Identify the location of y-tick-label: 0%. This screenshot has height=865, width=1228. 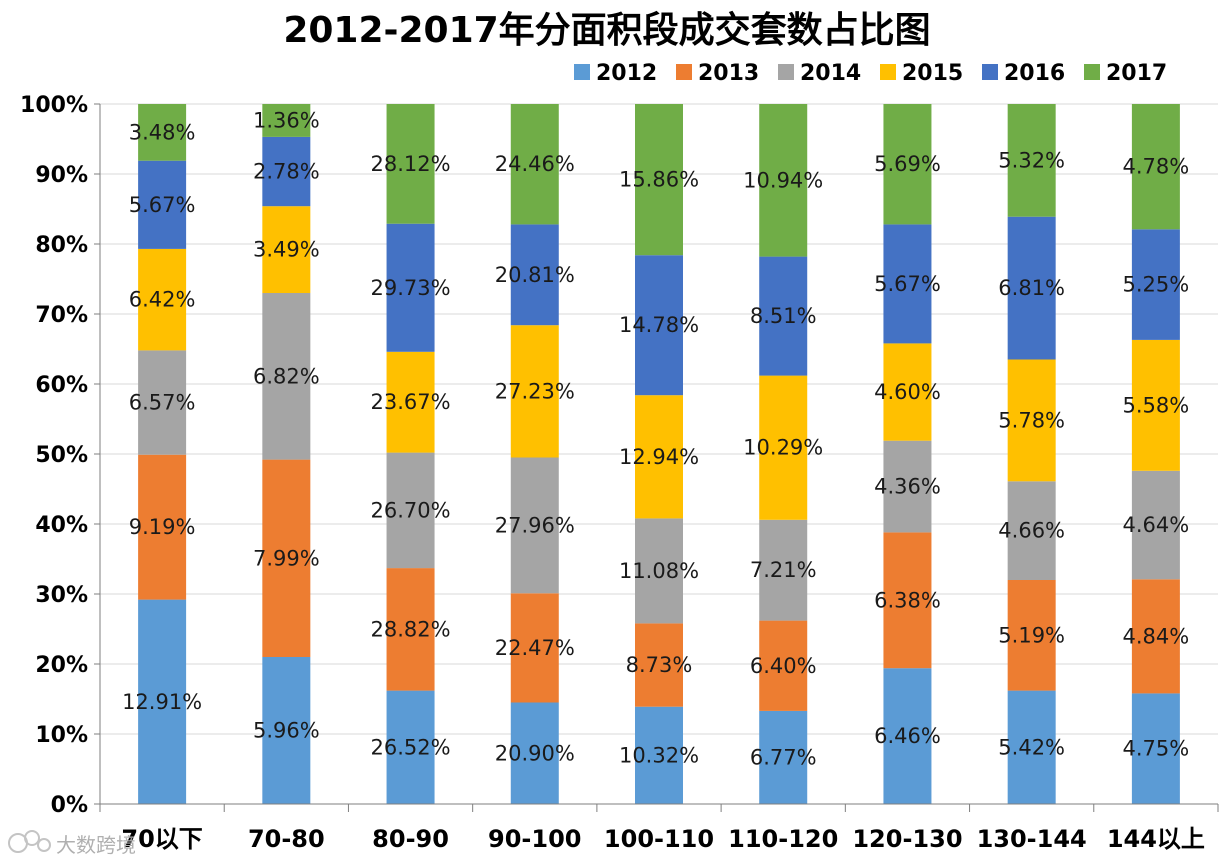
(69, 805).